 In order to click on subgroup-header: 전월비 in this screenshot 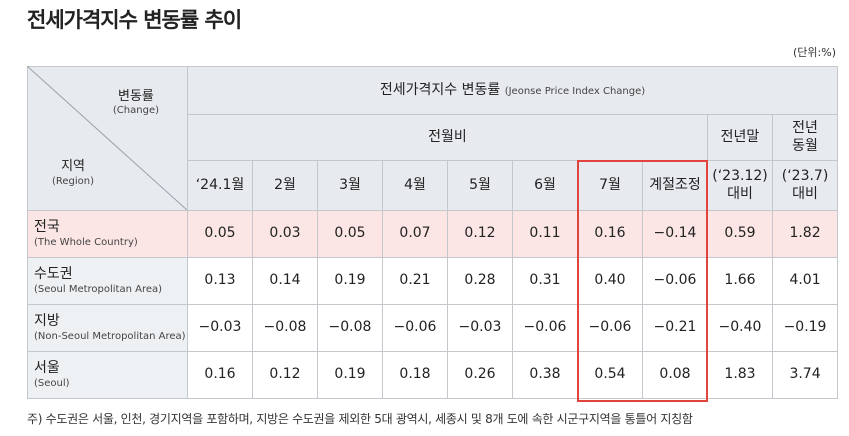, I will do `click(447, 137)`.